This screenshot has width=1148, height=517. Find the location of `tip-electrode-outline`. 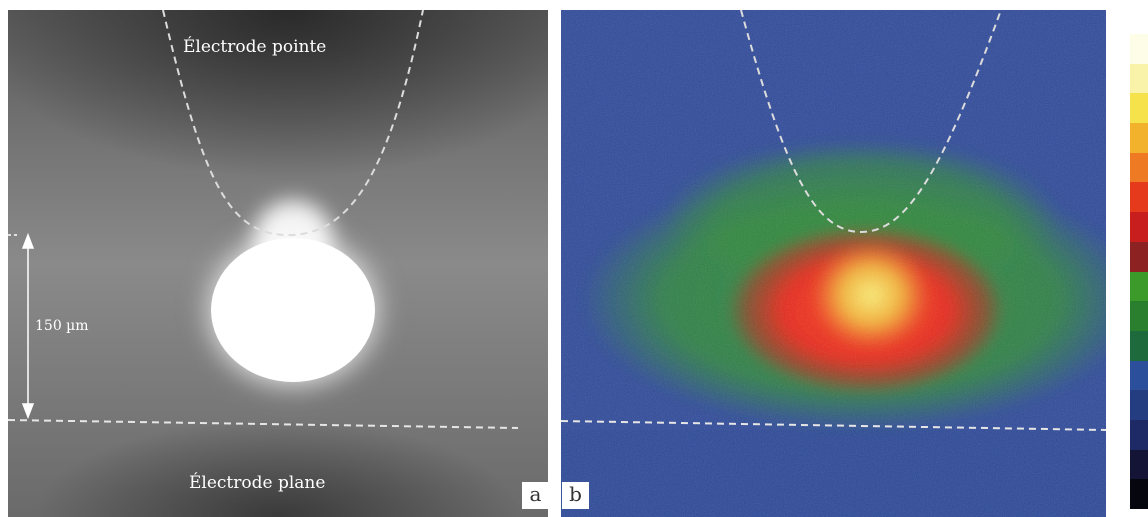

tip-electrode-outline is located at coordinates (293, 123).